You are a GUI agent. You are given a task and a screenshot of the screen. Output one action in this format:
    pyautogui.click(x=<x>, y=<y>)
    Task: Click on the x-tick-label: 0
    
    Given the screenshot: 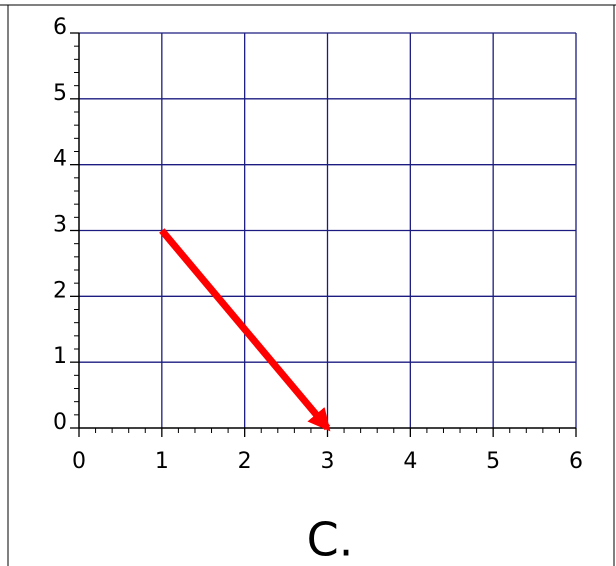 What is the action you would take?
    pyautogui.click(x=79, y=461)
    